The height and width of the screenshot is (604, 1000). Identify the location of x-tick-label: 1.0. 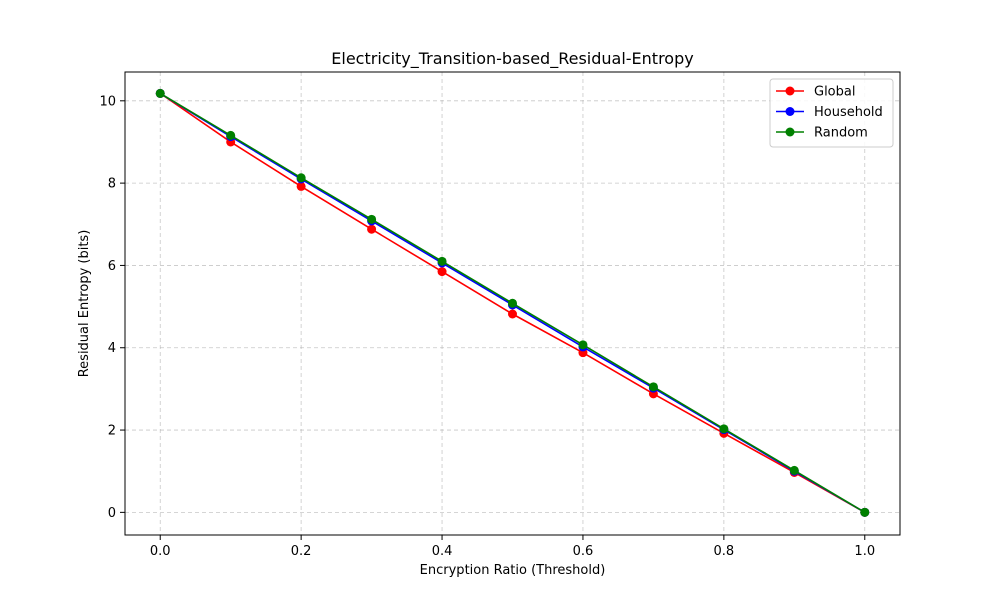
(864, 551).